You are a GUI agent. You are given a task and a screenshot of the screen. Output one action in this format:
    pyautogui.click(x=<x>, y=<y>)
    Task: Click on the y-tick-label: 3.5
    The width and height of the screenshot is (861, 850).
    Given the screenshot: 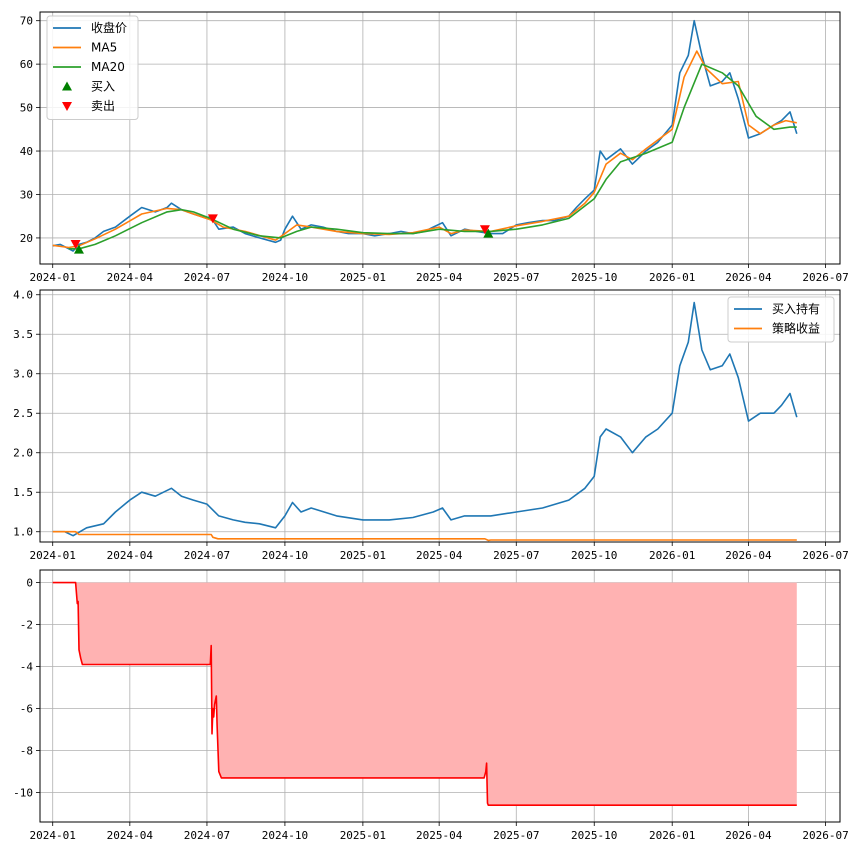 What is the action you would take?
    pyautogui.click(x=23, y=334)
    